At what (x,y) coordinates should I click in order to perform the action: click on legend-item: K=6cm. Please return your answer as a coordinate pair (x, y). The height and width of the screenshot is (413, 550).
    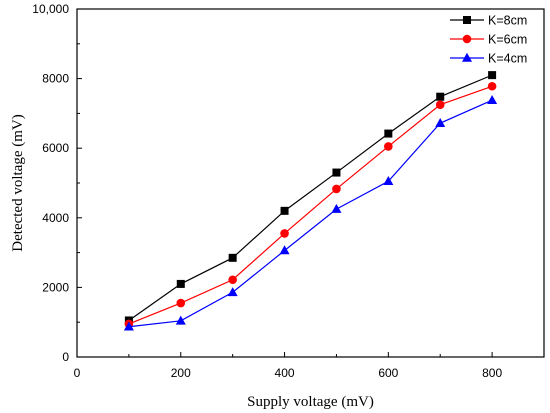
    Looking at the image, I should click on (488, 40).